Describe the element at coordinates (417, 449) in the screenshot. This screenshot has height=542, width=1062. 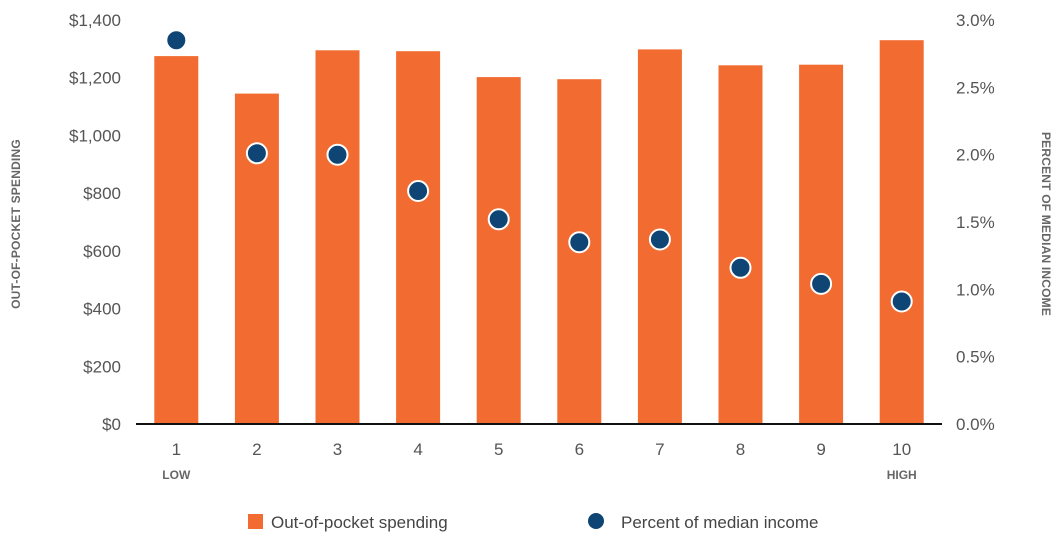
I see `x-tick-label: 4` at that location.